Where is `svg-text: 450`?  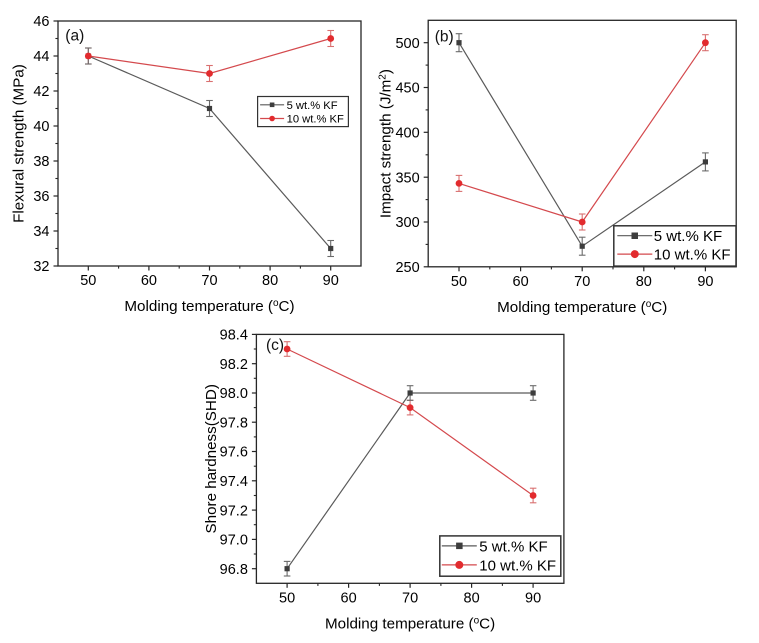
svg-text: 450 is located at coordinates (407, 89).